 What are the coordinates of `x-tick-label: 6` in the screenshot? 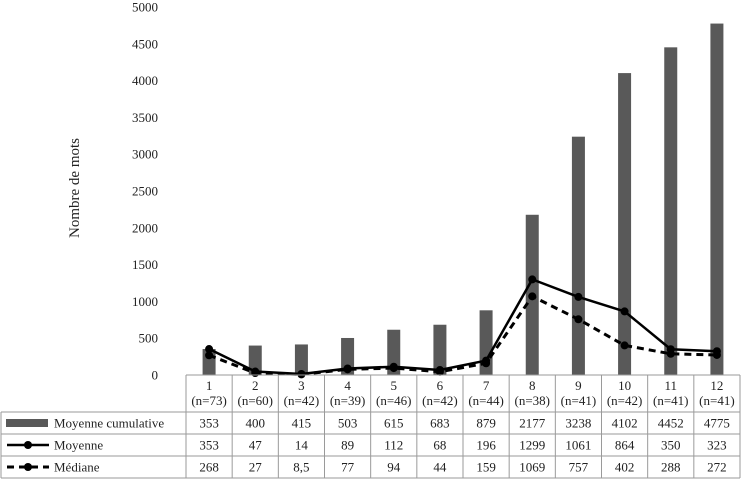 It's located at (440, 385).